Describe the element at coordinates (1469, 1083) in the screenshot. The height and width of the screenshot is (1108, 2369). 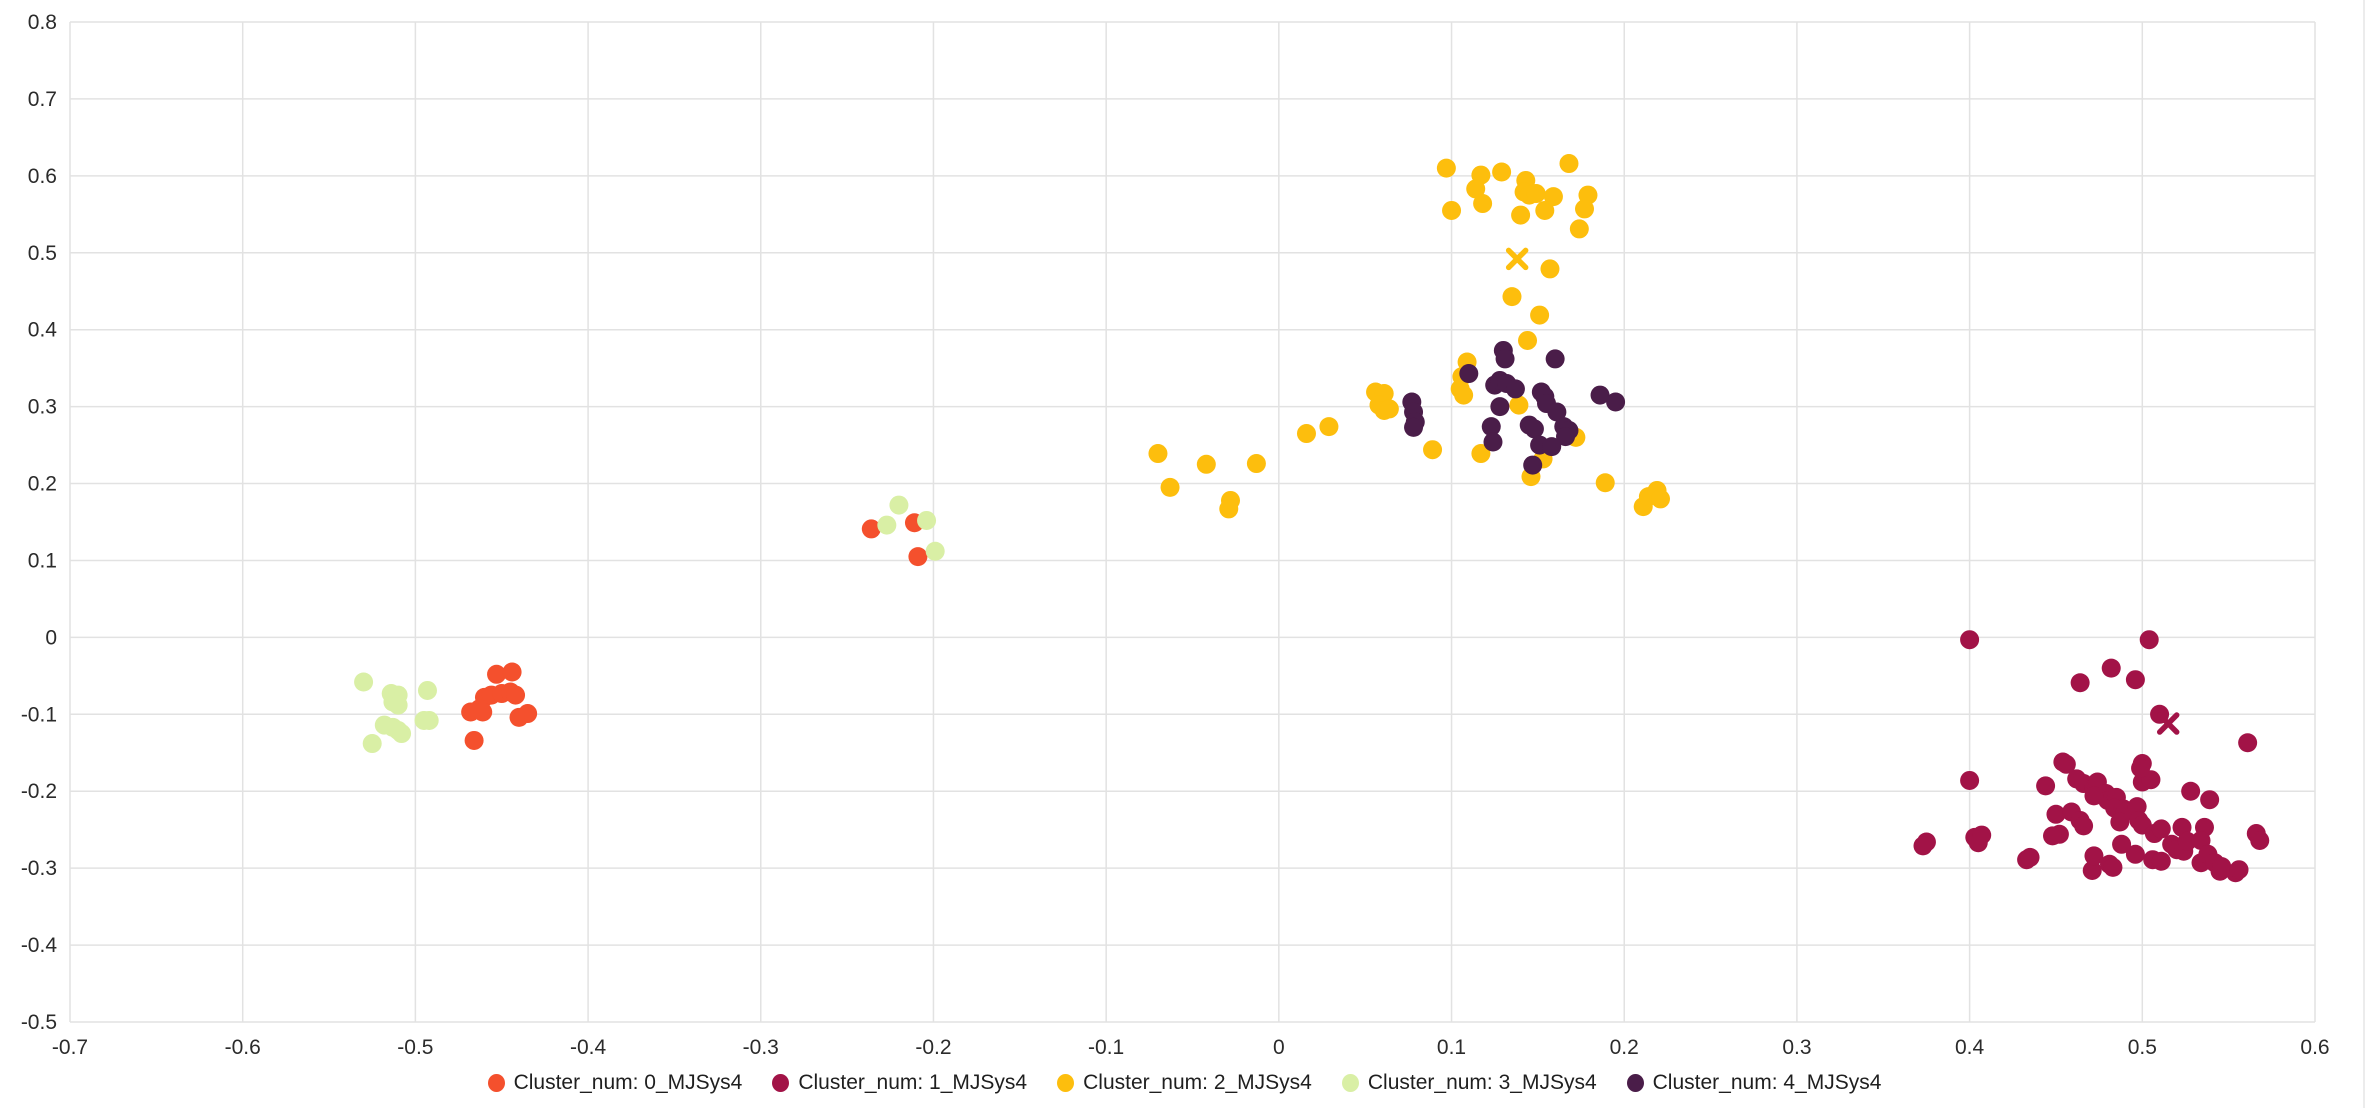
I see `legend-item-cluster-3: Cluster_num: 3_MJSys4` at that location.